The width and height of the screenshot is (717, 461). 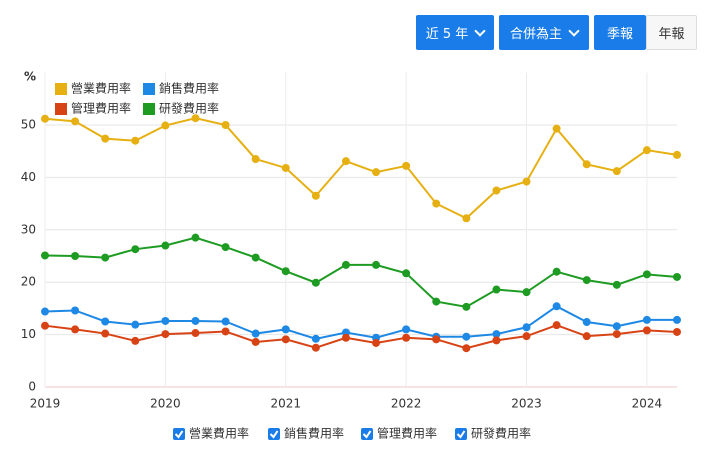 I want to click on button-label: 季報, so click(x=619, y=34).